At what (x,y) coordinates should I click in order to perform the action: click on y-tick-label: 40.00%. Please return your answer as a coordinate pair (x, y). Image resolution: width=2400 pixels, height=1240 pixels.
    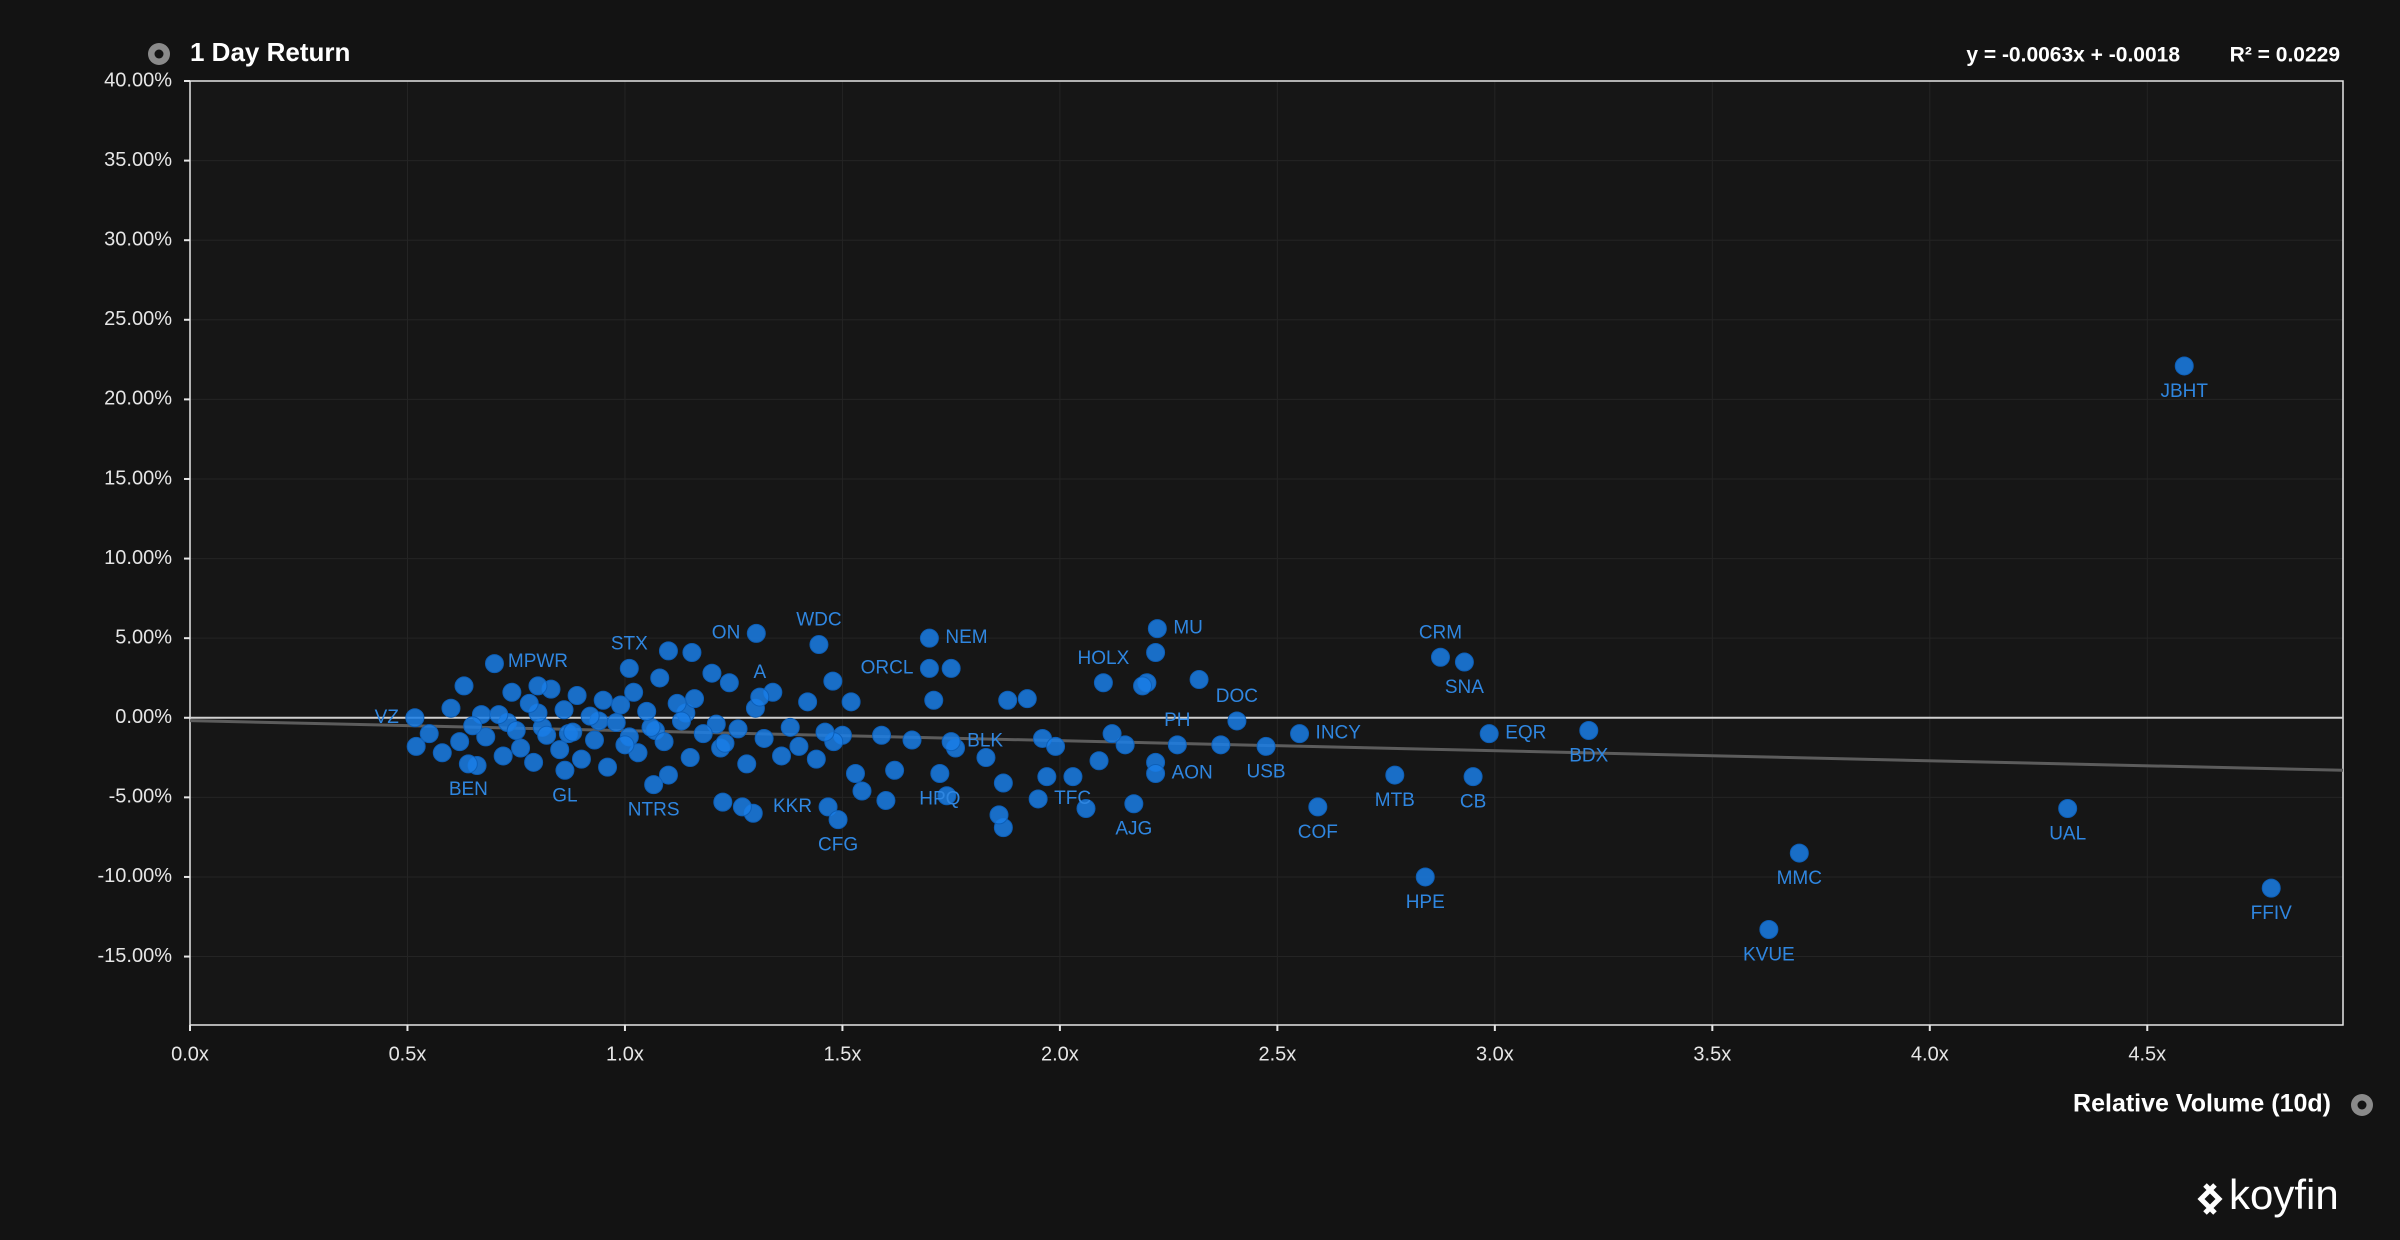
    Looking at the image, I should click on (138, 80).